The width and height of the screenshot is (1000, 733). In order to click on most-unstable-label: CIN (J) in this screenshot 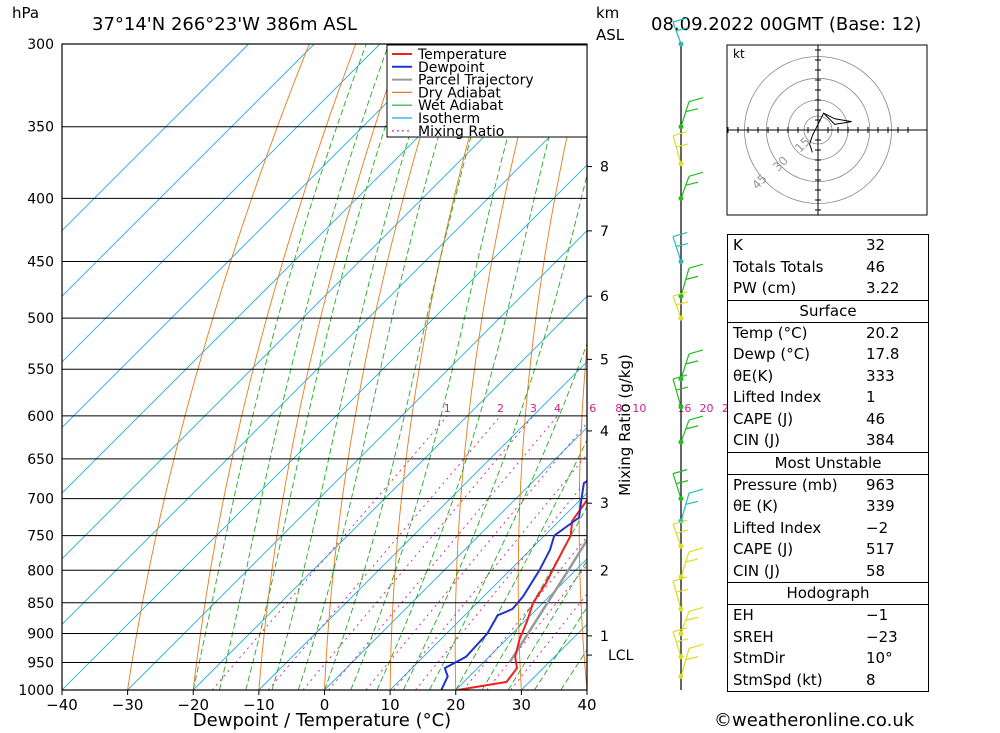, I will do `click(757, 570)`.